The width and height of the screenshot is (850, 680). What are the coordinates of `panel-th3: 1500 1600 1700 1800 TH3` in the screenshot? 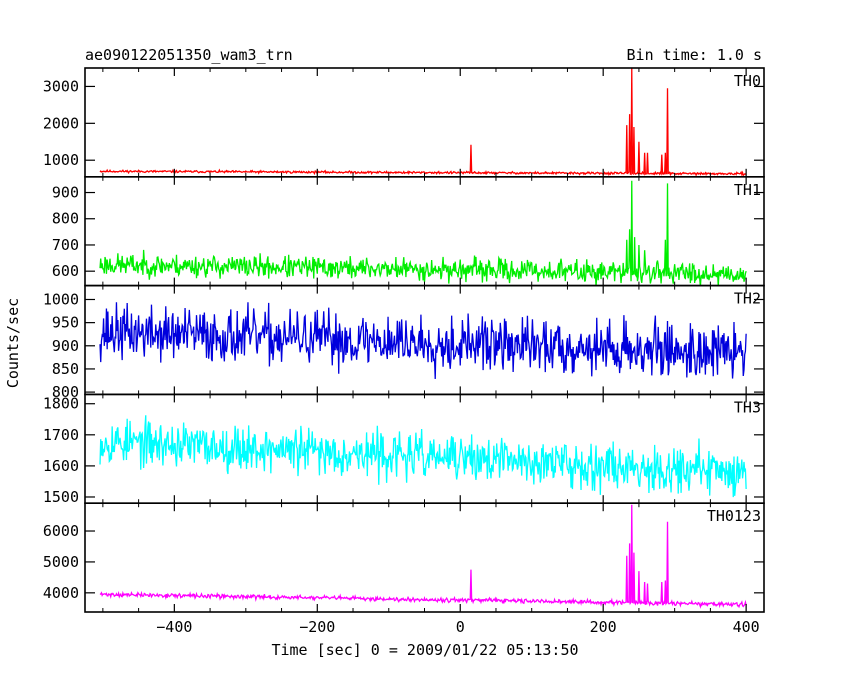 It's located at (404, 449).